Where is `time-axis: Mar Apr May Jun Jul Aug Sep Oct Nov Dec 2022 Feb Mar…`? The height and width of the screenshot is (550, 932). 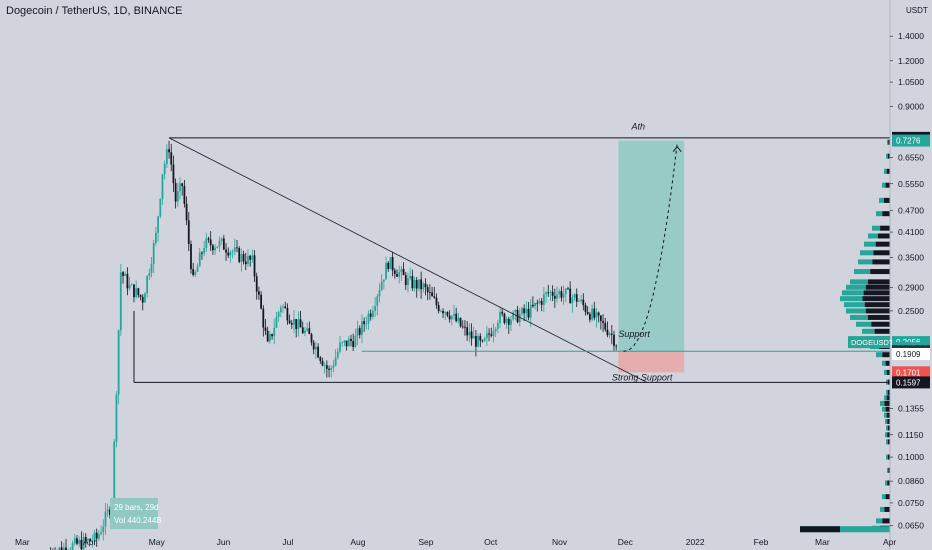
time-axis: Mar Apr May Jun Jul Aug Sep Oct Nov Dec 2022 Feb Mar… is located at coordinates (455, 542).